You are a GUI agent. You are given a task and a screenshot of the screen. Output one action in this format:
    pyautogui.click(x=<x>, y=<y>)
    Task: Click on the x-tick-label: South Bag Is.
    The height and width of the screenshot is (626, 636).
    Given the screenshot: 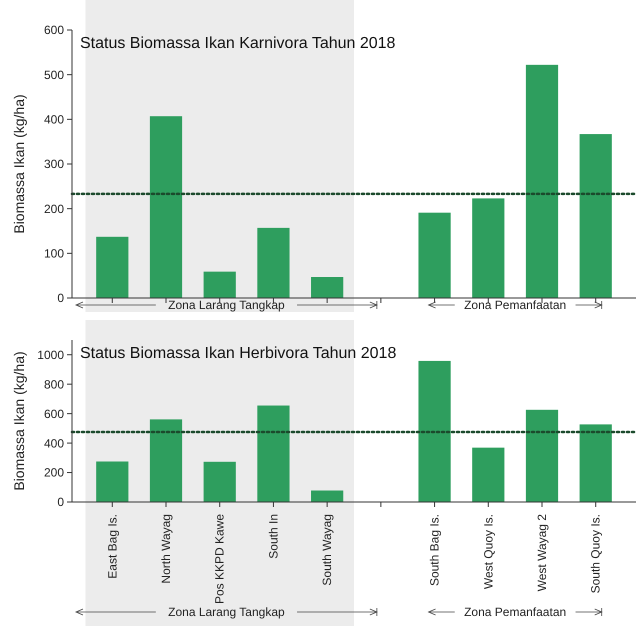 What is the action you would take?
    pyautogui.click(x=435, y=550)
    